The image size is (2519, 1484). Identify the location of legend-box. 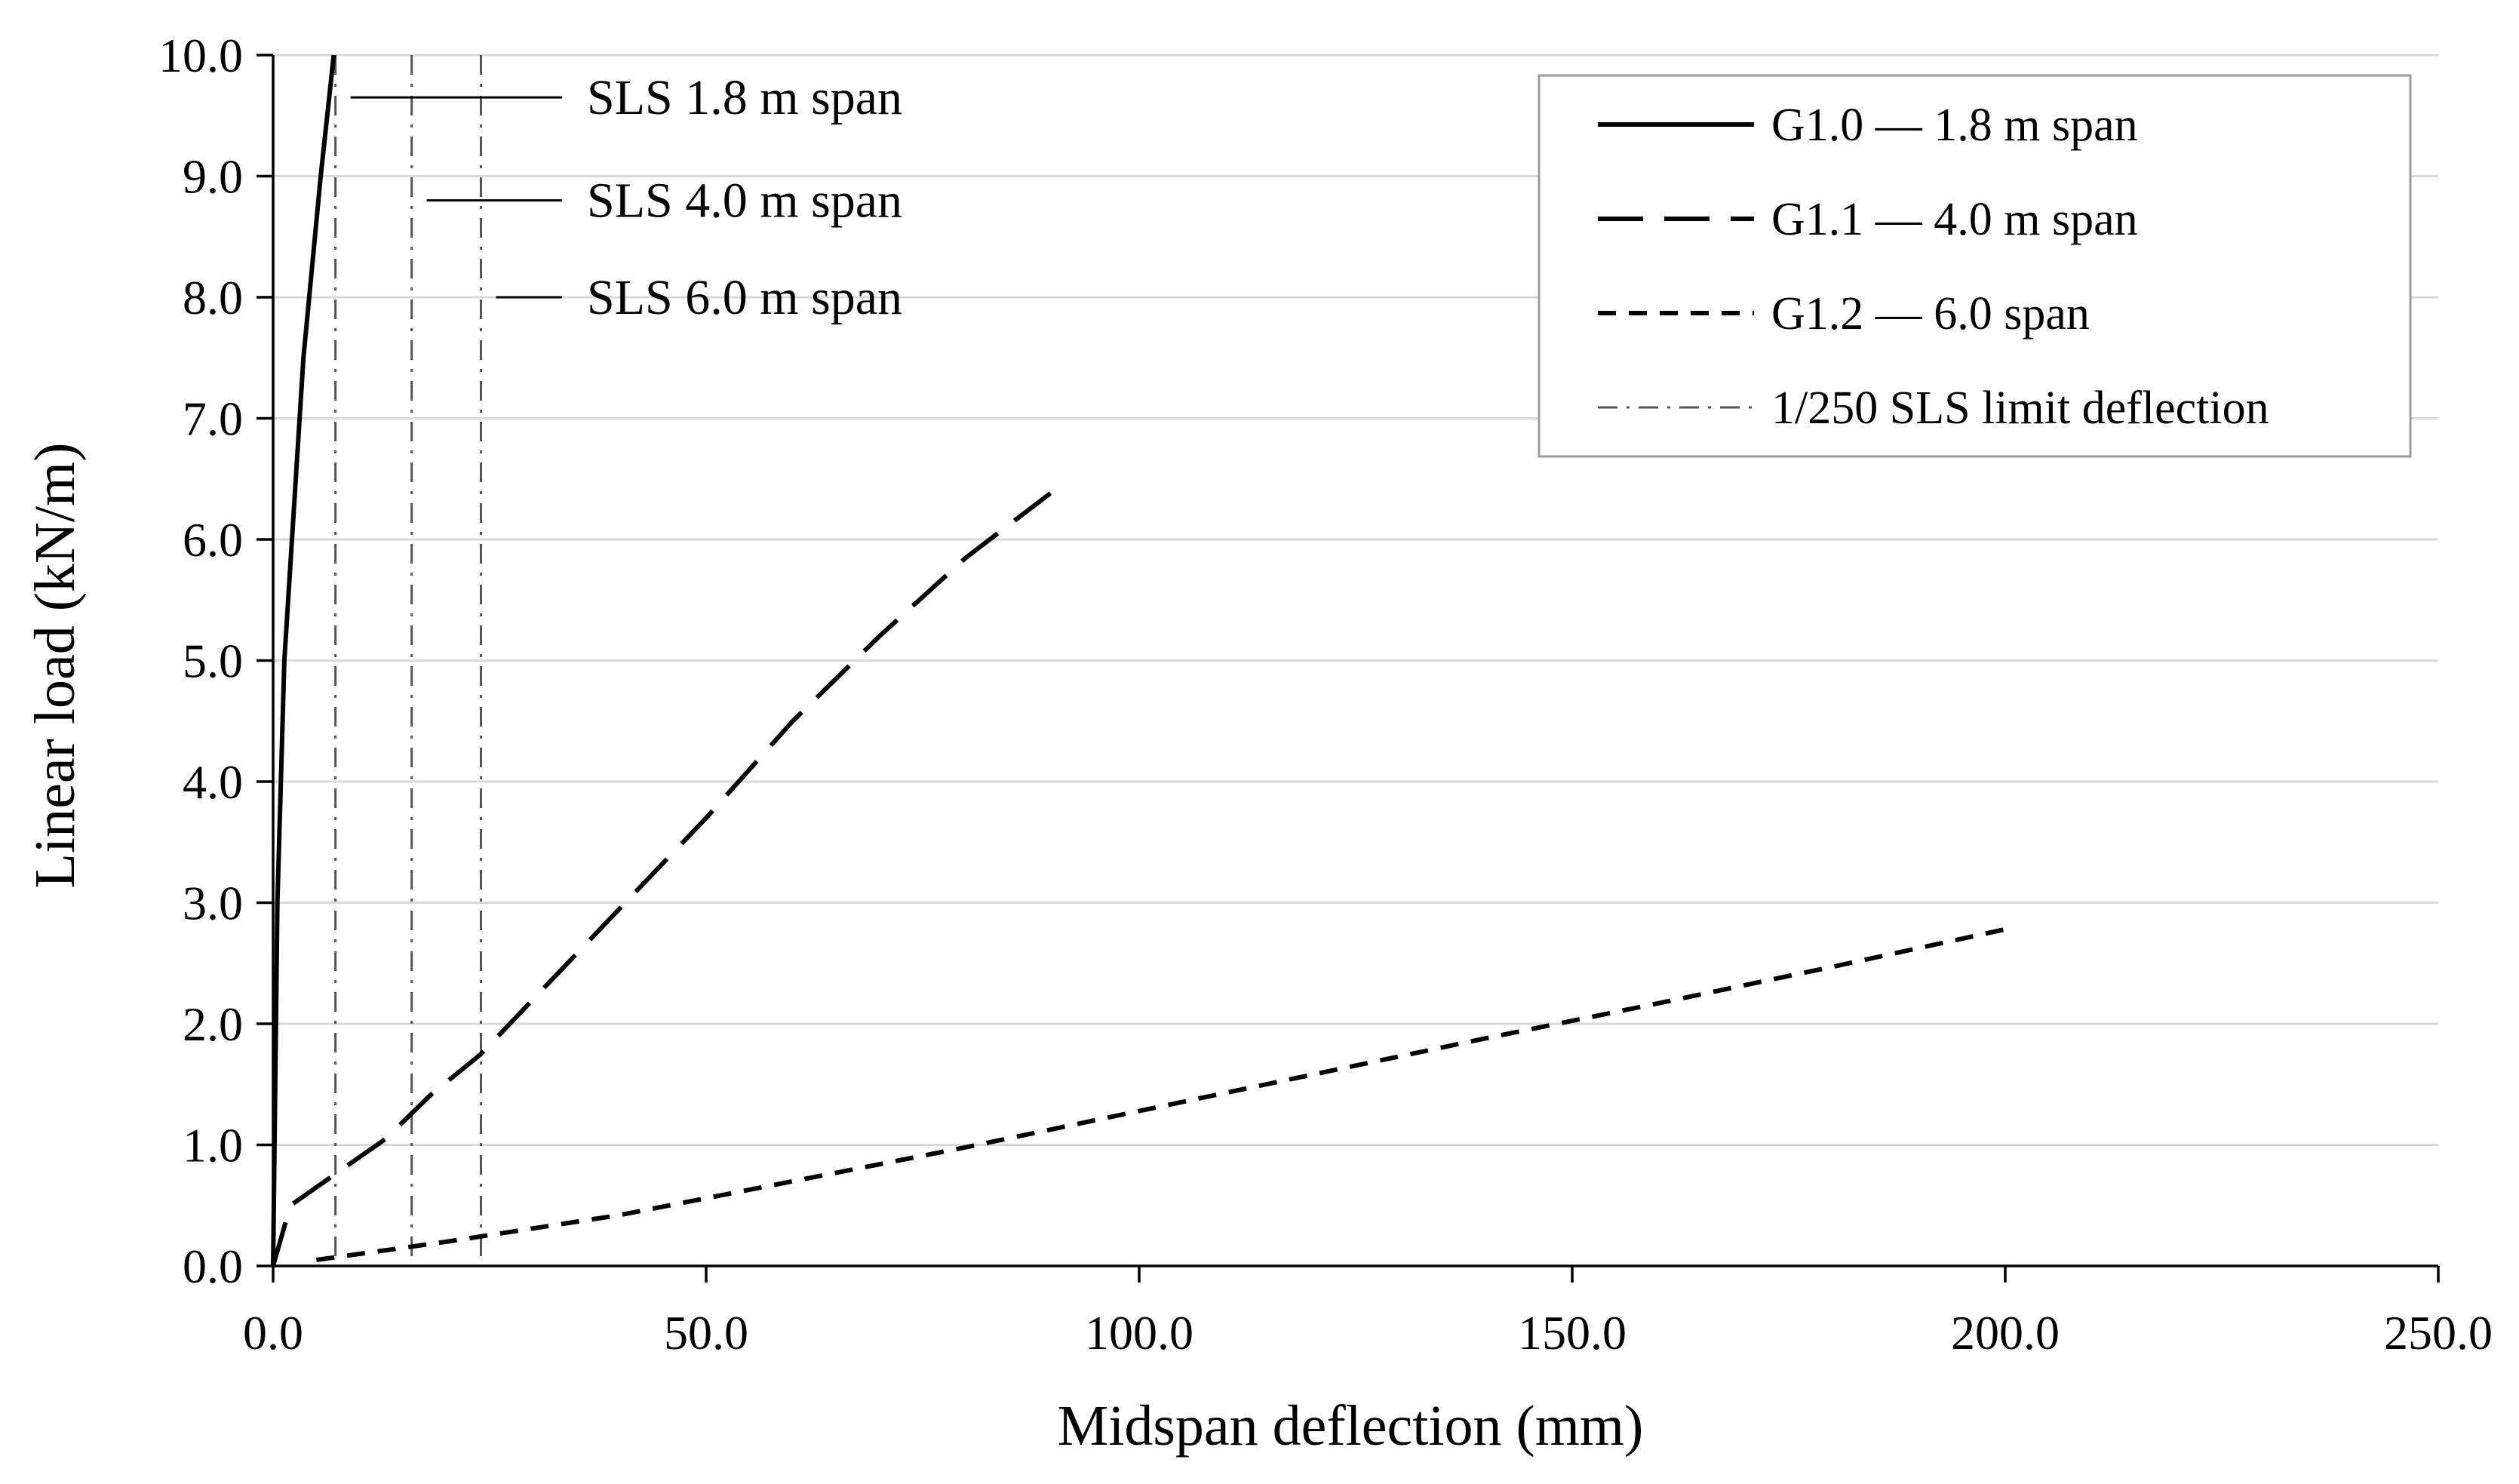
(1975, 266).